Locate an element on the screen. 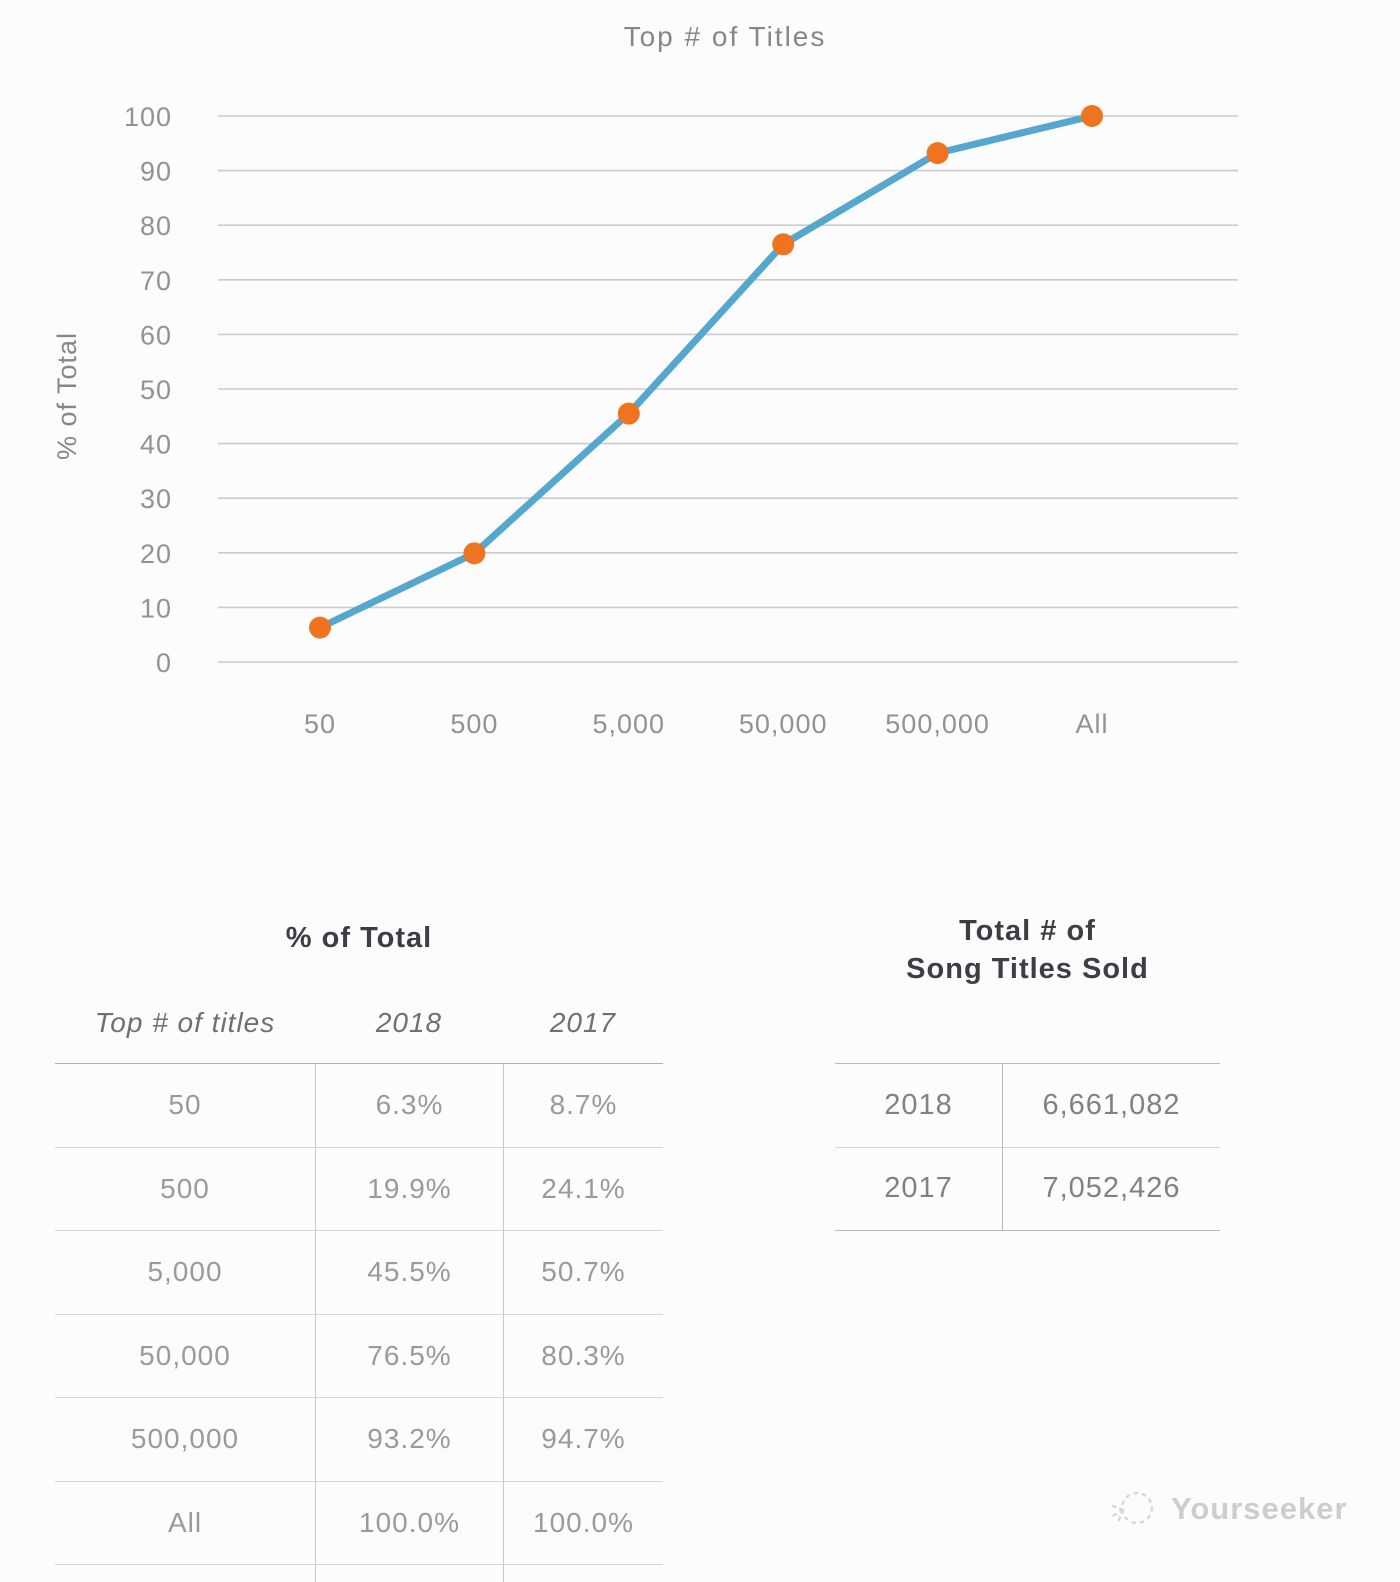  x-tick-label: All is located at coordinates (1091, 724).